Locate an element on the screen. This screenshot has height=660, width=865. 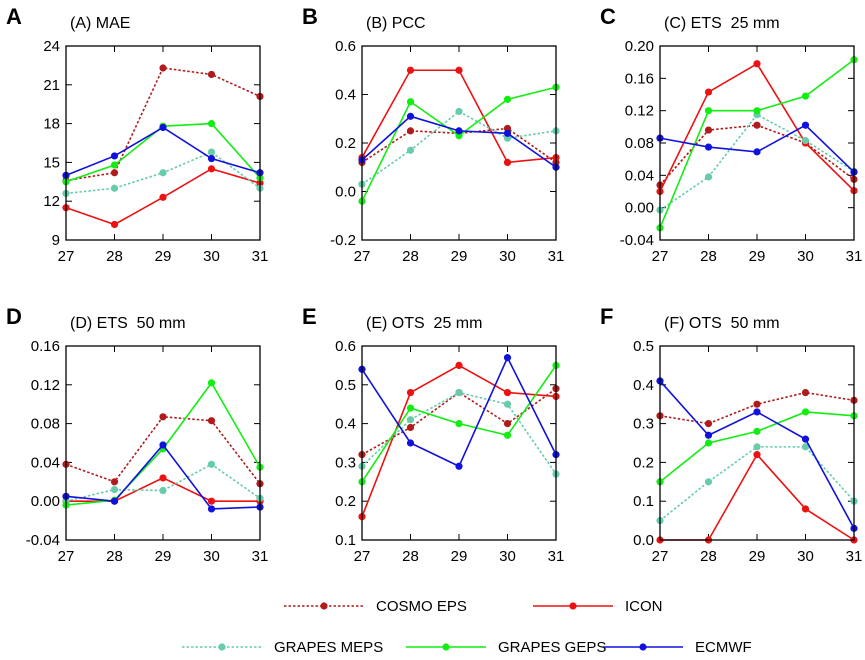
panel-f-series-cosmo-eps is located at coordinates (757, 408).